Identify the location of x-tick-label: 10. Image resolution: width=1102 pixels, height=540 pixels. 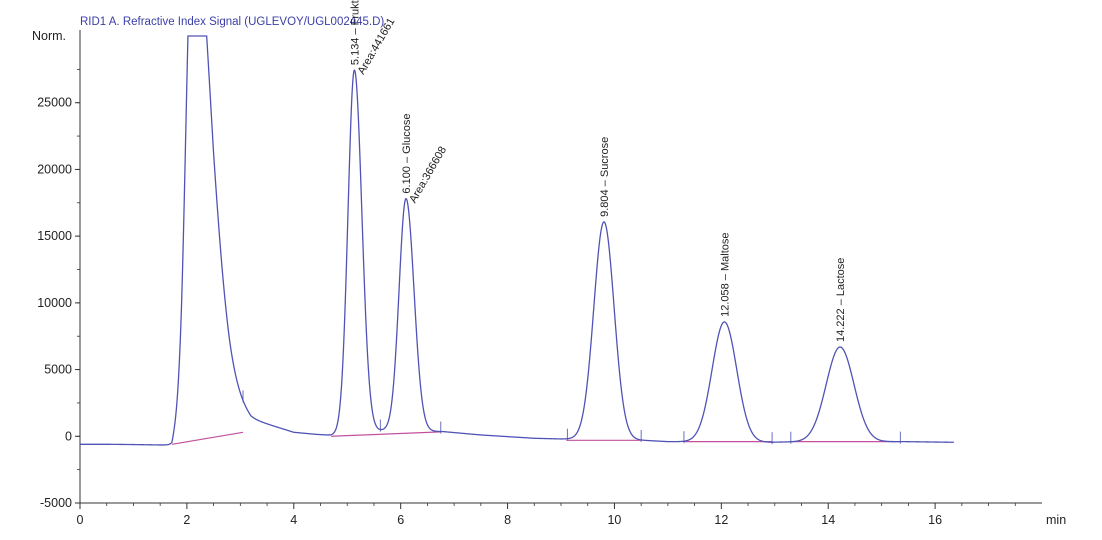
(614, 520).